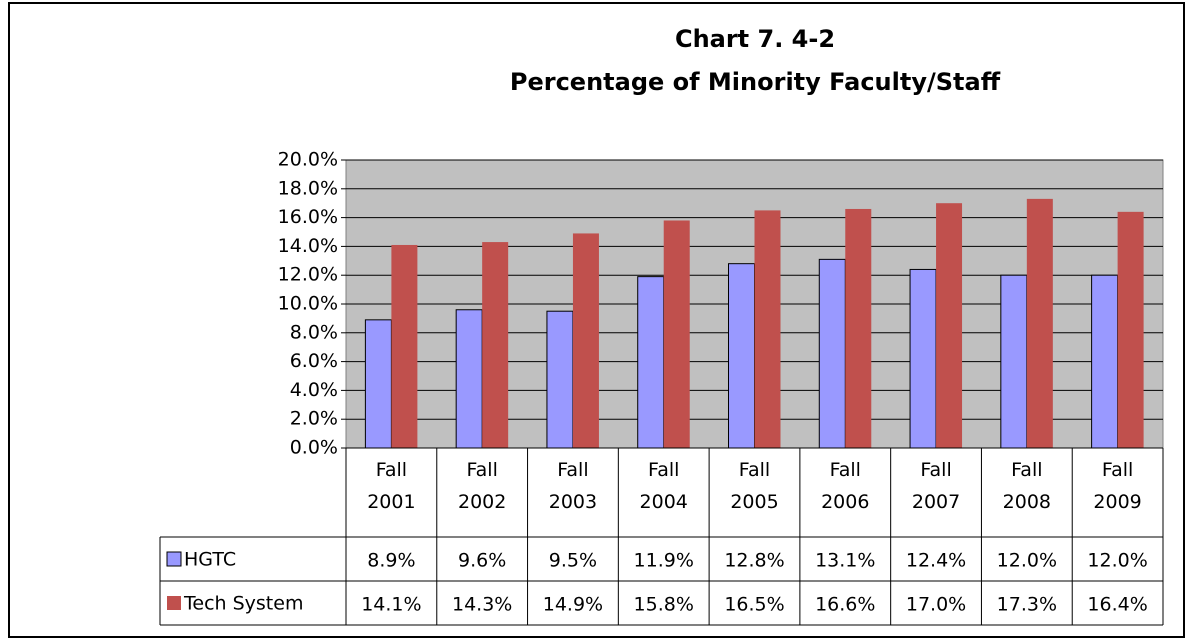  I want to click on legend-label: HGTC, so click(210, 560).